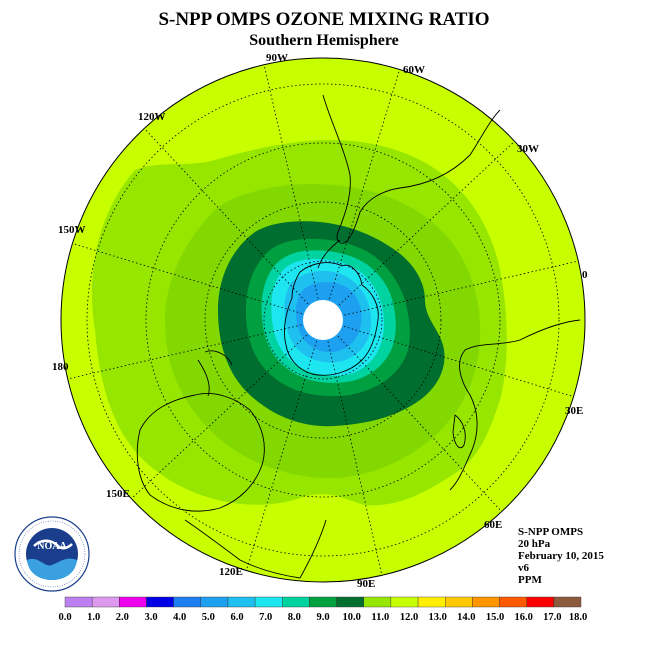  Describe the element at coordinates (411, 169) in the screenshot. I see `coastline-south-america` at that location.